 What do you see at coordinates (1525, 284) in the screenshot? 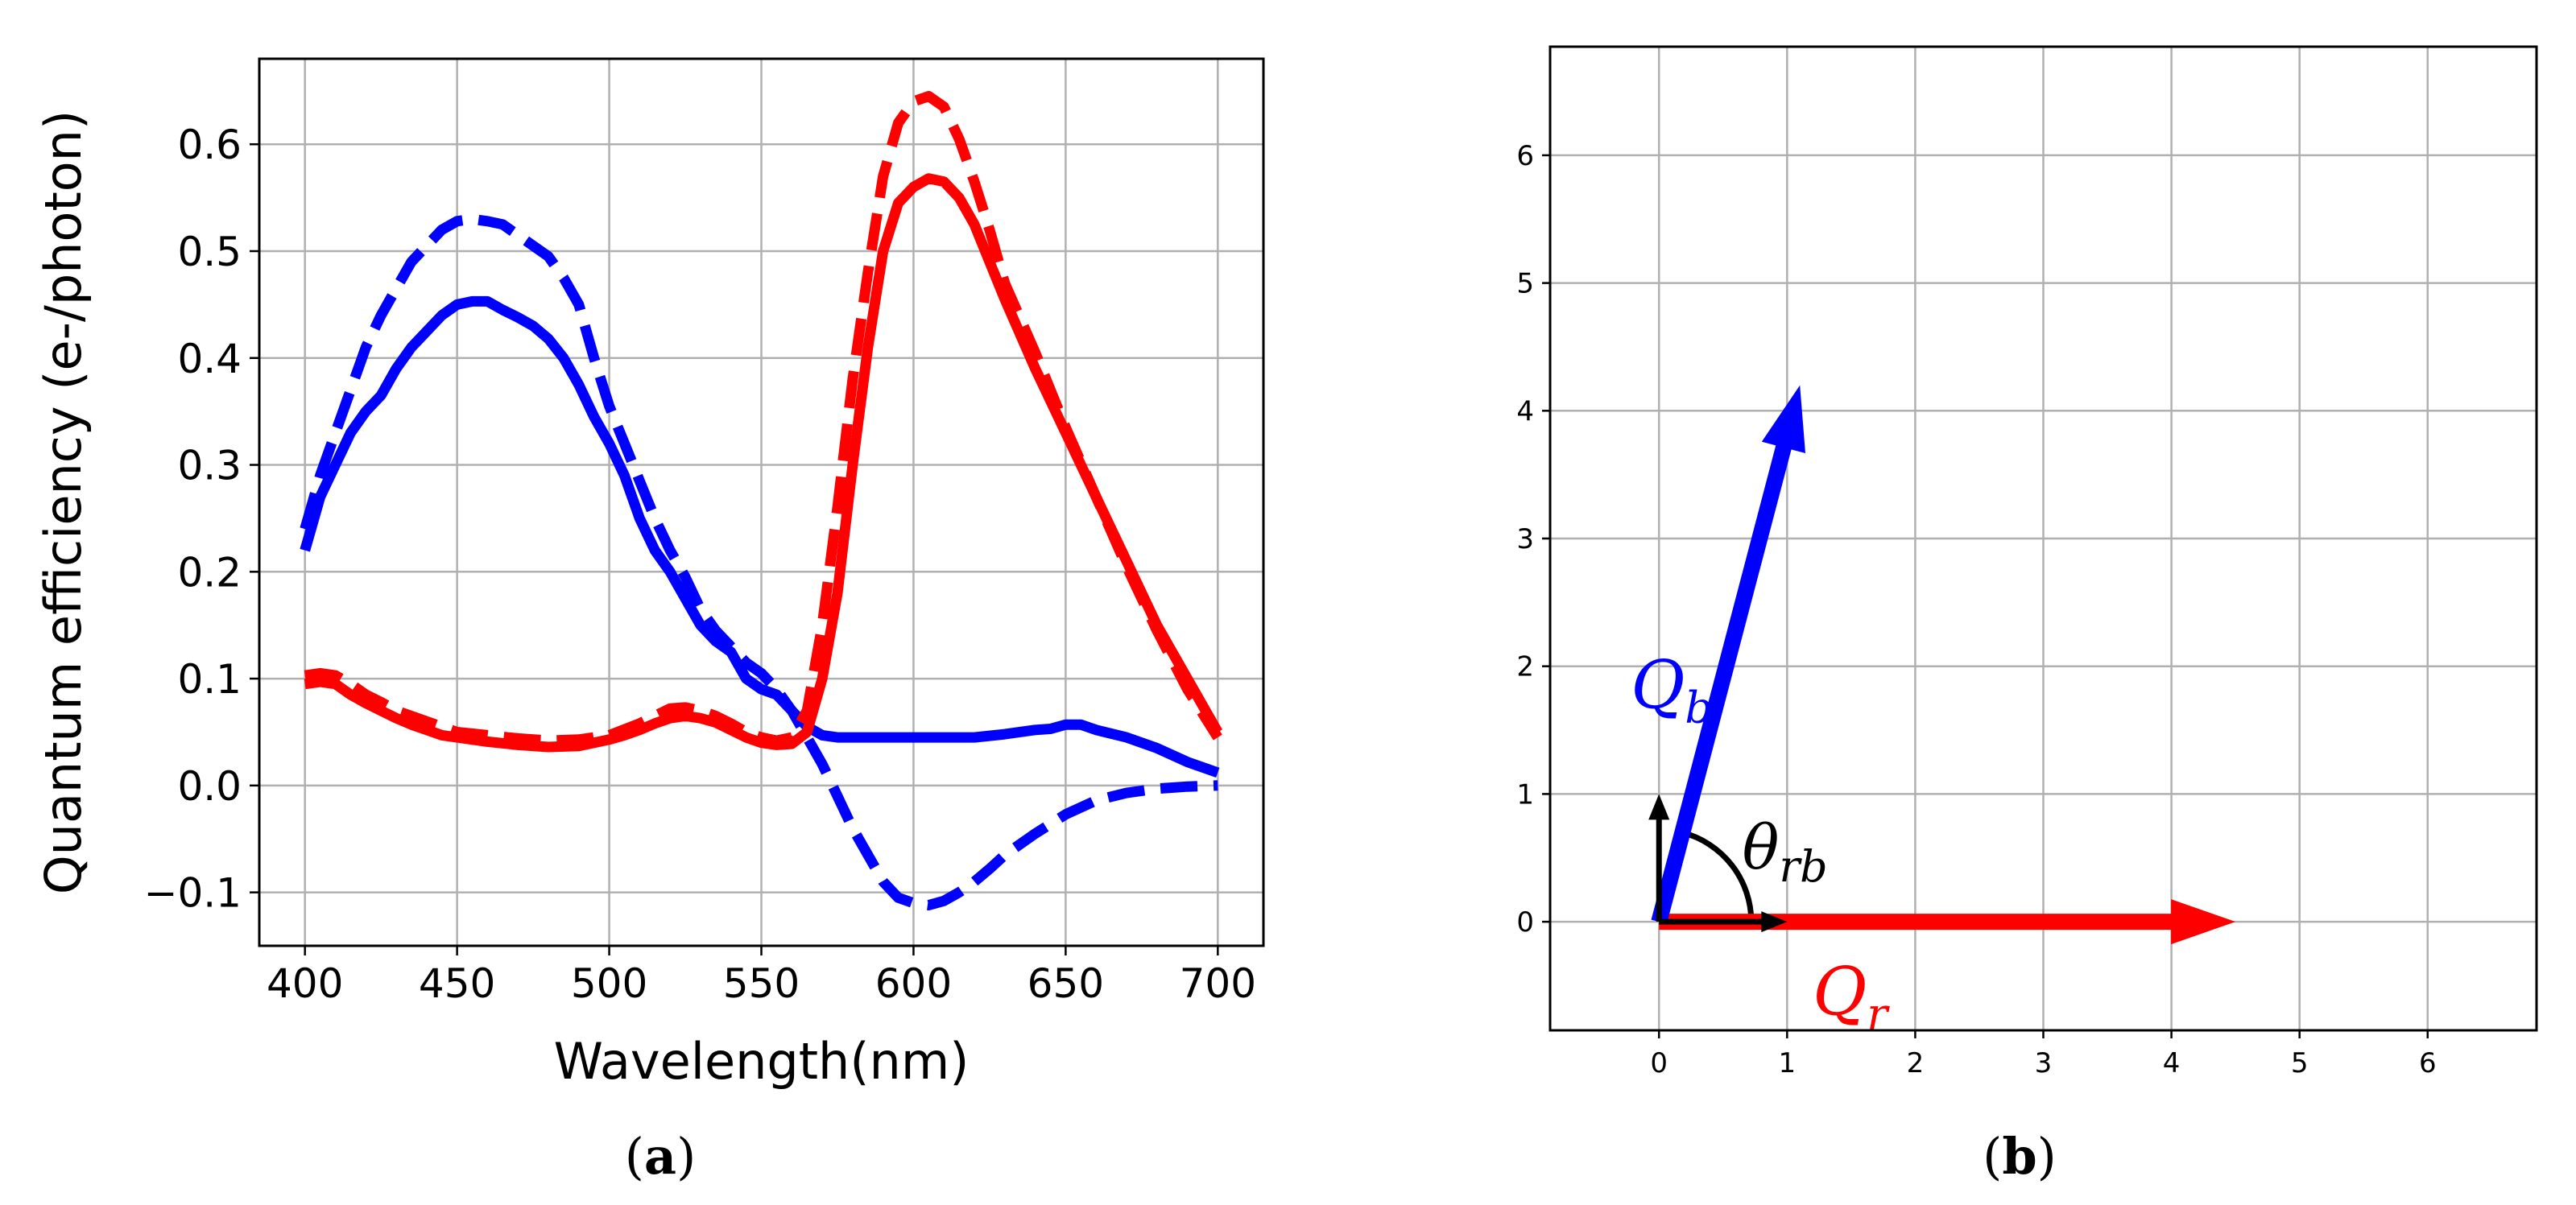
I see `y-tick-label: 5` at bounding box center [1525, 284].